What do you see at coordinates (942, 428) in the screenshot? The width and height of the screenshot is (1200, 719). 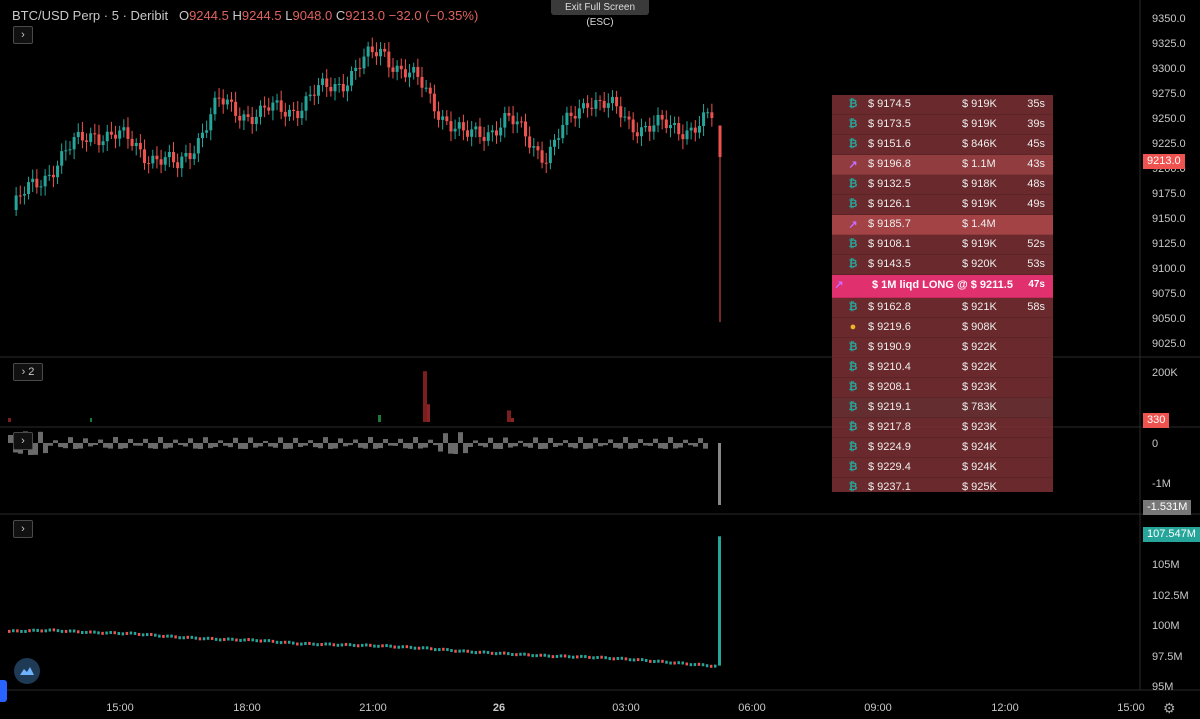 I see `trade-row: ₿ $ 9217.8 $ 923K` at bounding box center [942, 428].